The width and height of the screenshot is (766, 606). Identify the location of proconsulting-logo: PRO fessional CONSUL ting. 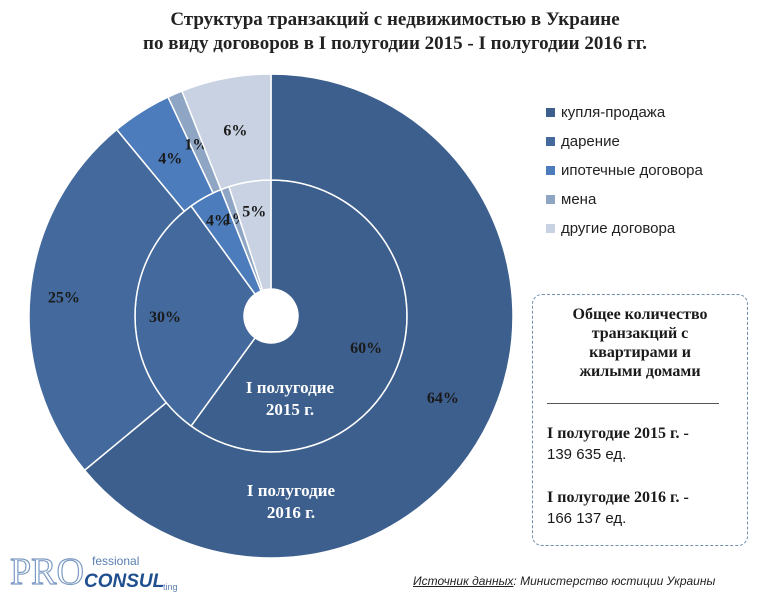
(93, 572).